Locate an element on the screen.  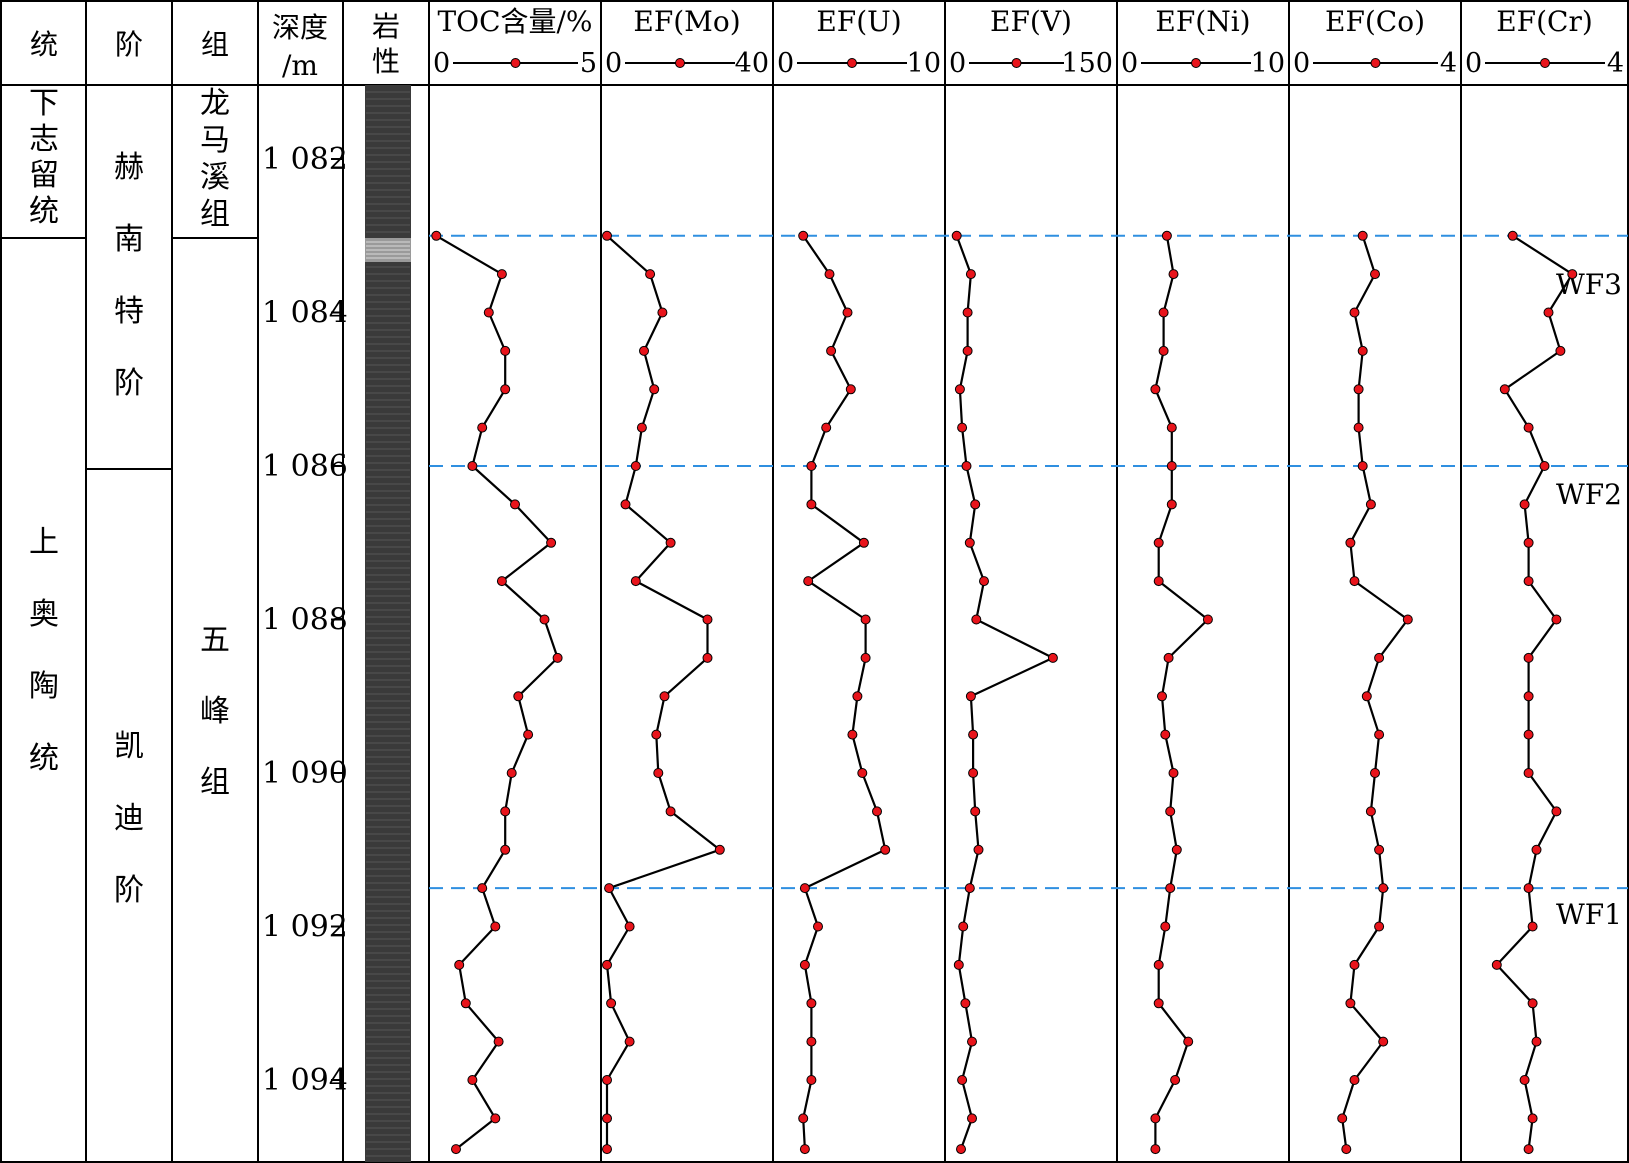
formation-wufeng-char: 组 is located at coordinates (215, 782).